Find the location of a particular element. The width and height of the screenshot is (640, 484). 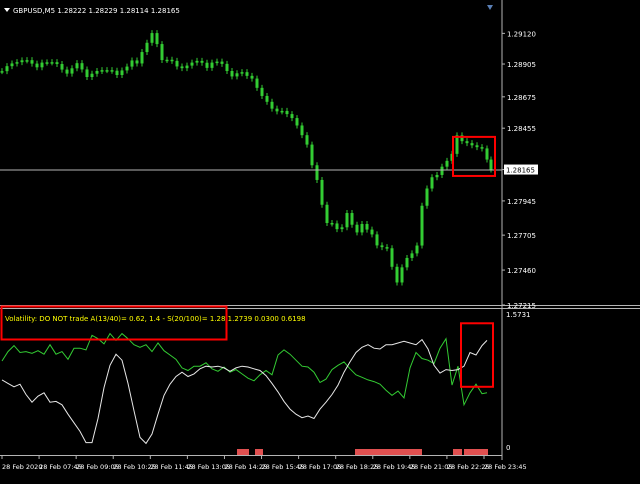

indicator-line-green is located at coordinates (244, 369).